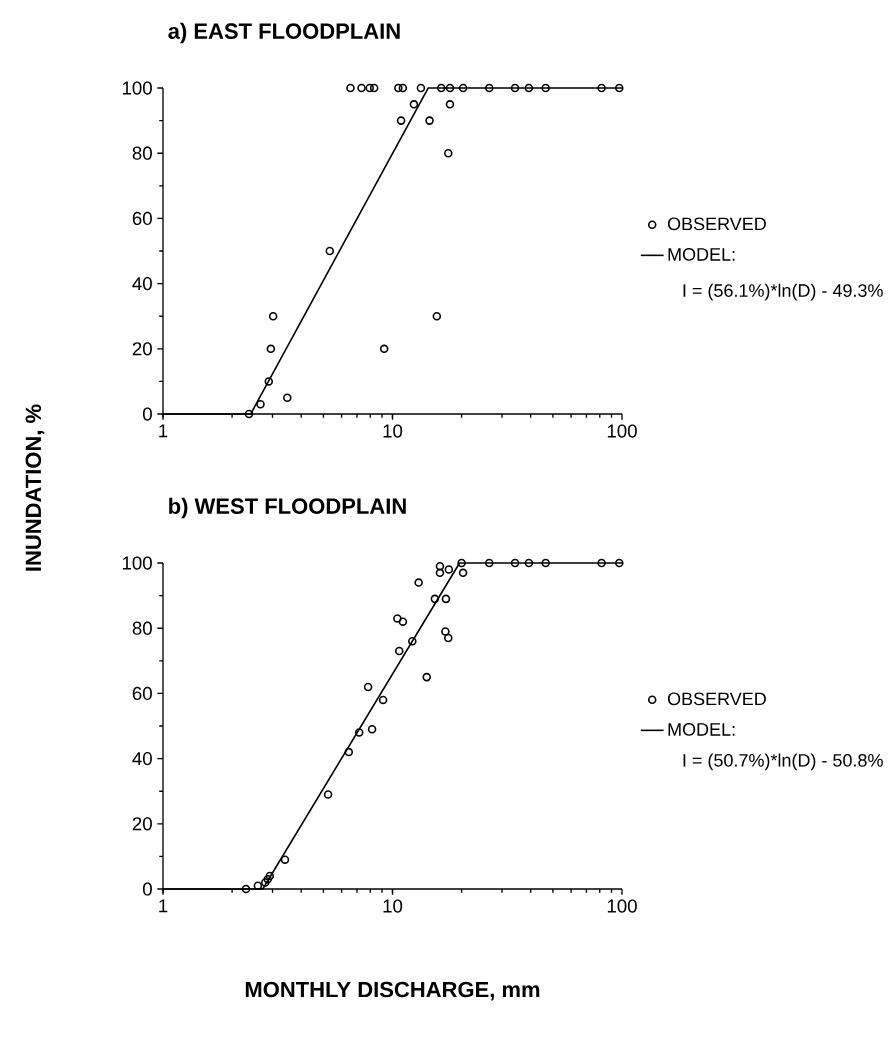 The height and width of the screenshot is (1051, 892). What do you see at coordinates (783, 762) in the screenshot?
I see `text: I = (50.7%)*ln(D) - 50.8%` at bounding box center [783, 762].